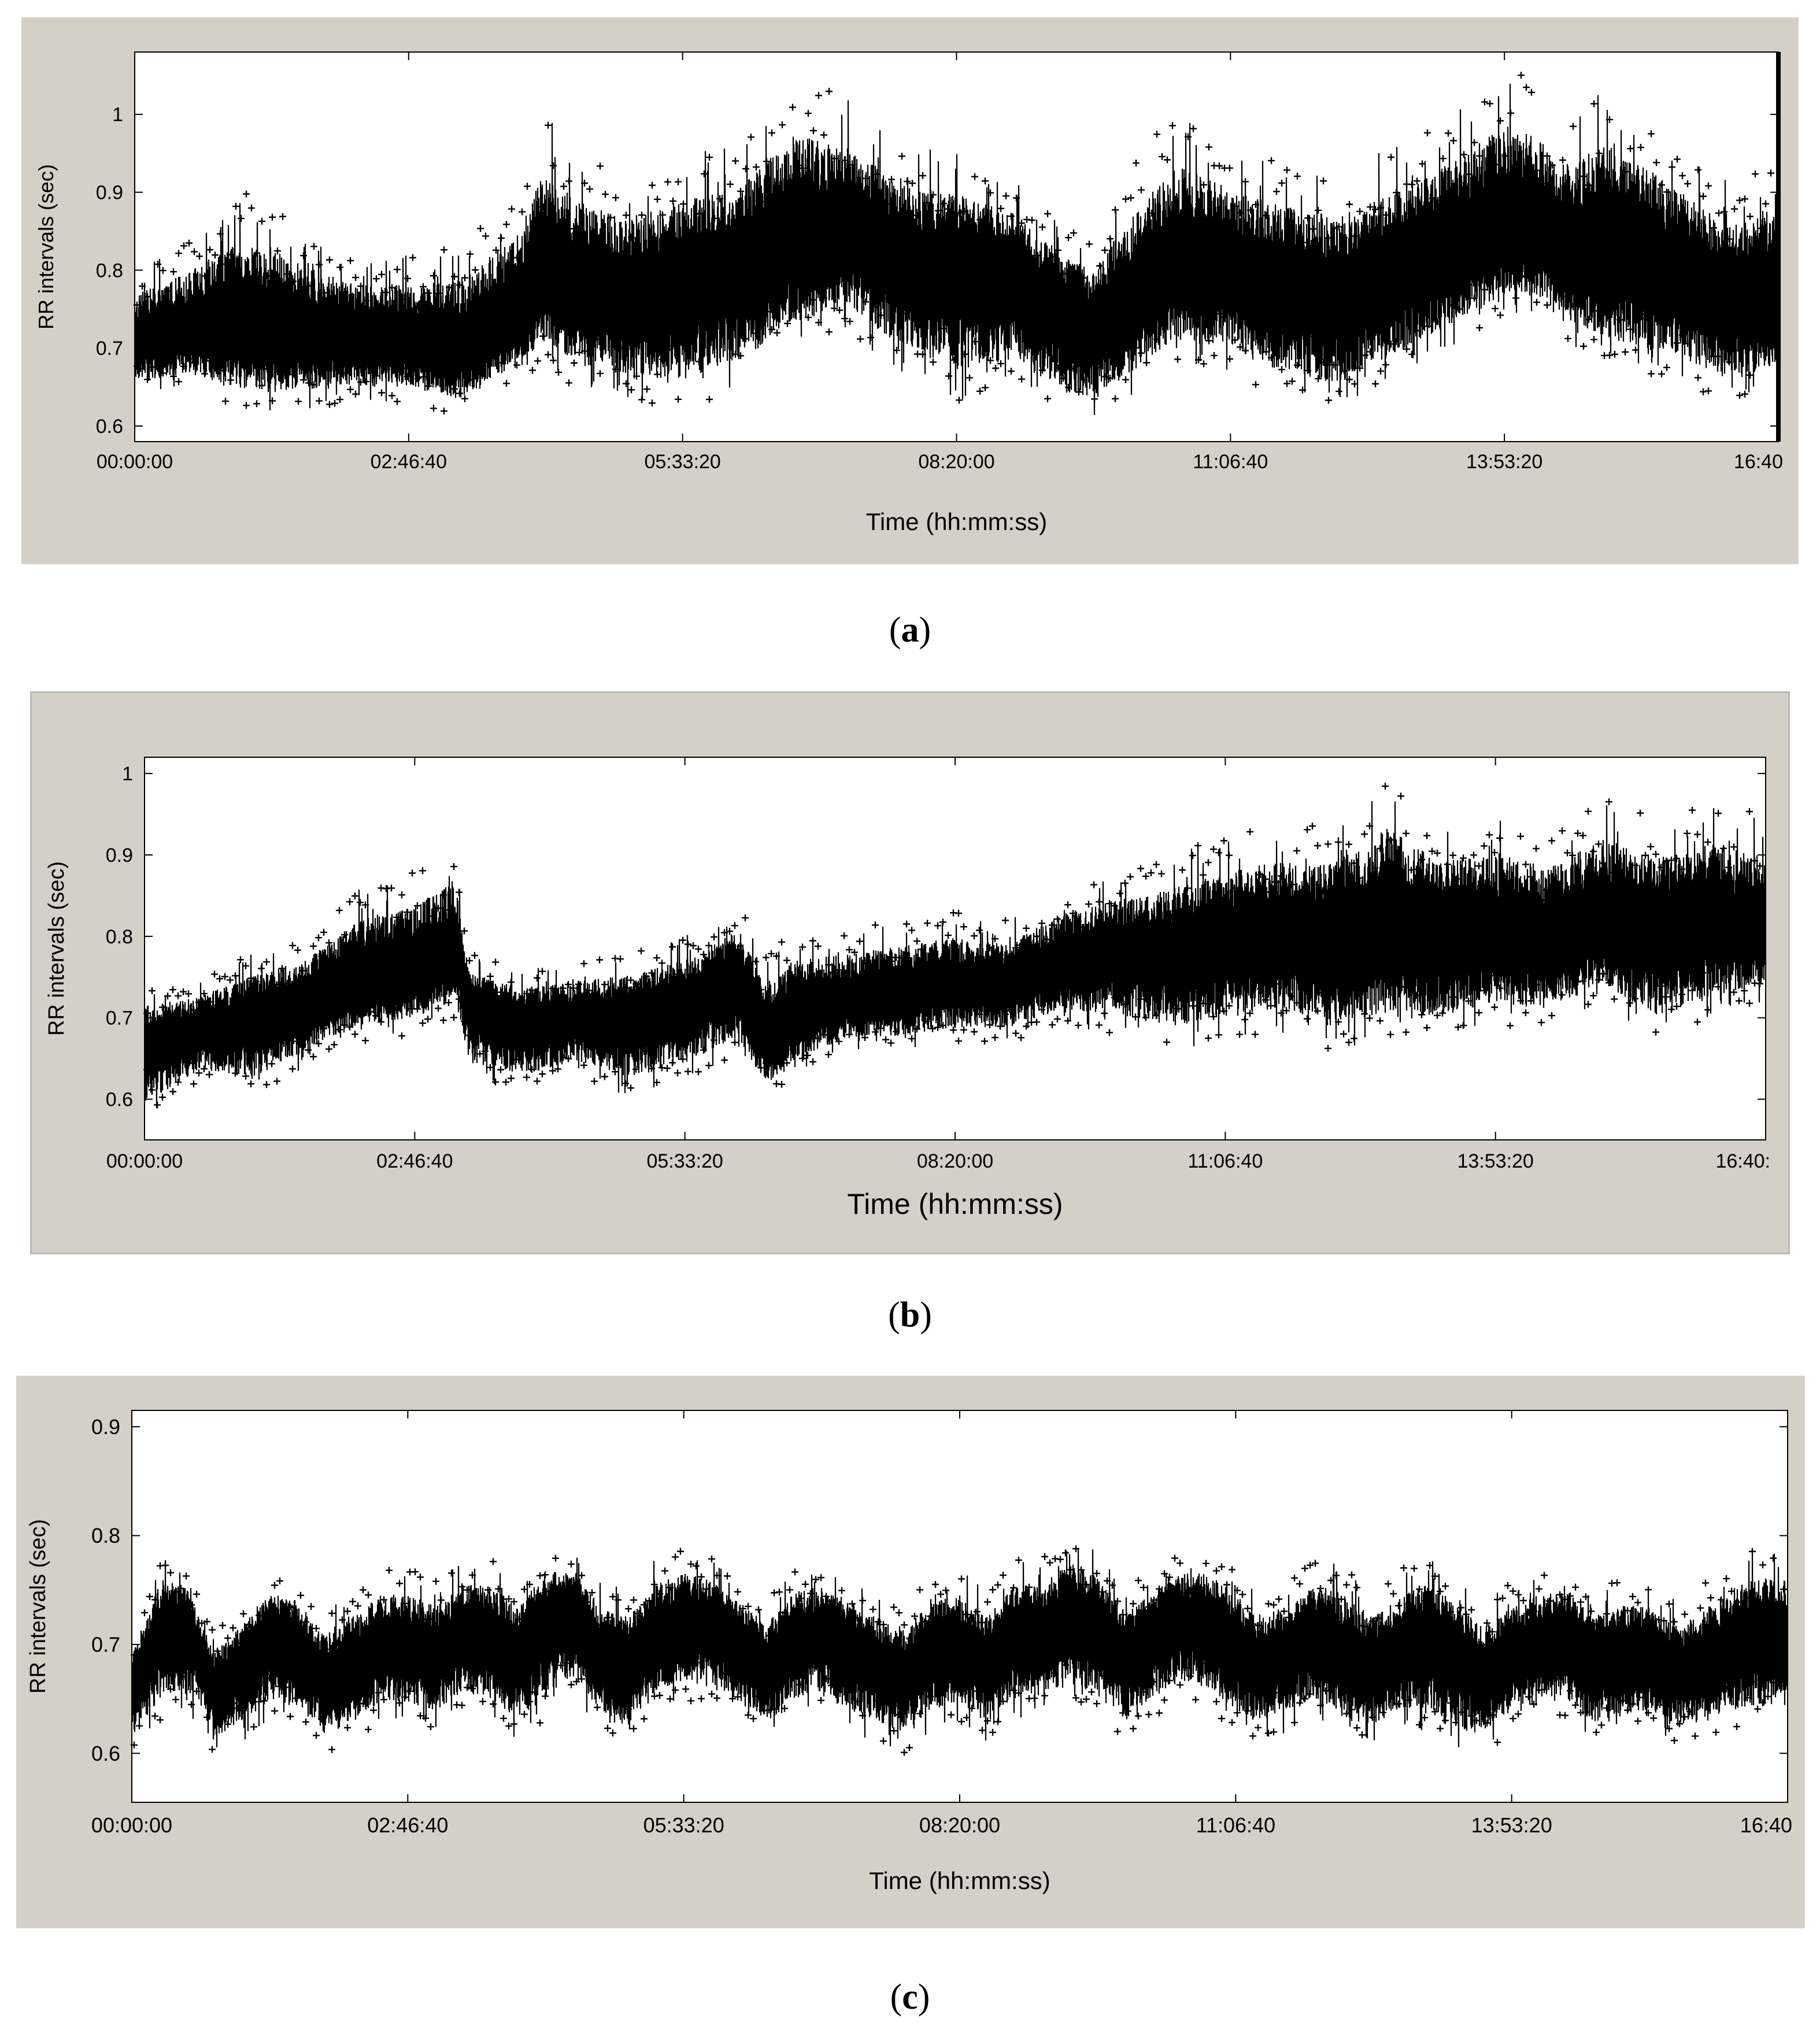 The image size is (1820, 2037). I want to click on caption-b: (b), so click(910, 1315).